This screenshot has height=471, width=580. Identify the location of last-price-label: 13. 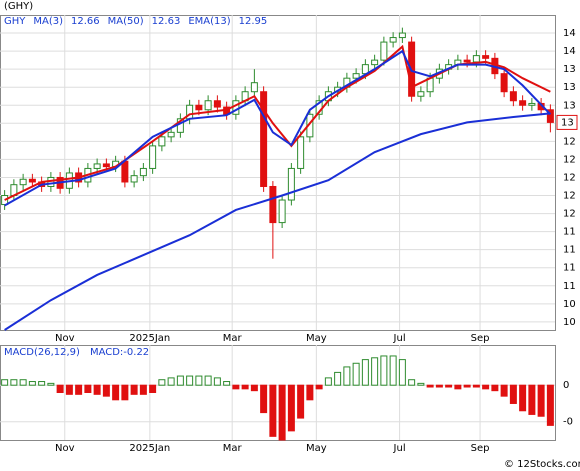
(567, 122).